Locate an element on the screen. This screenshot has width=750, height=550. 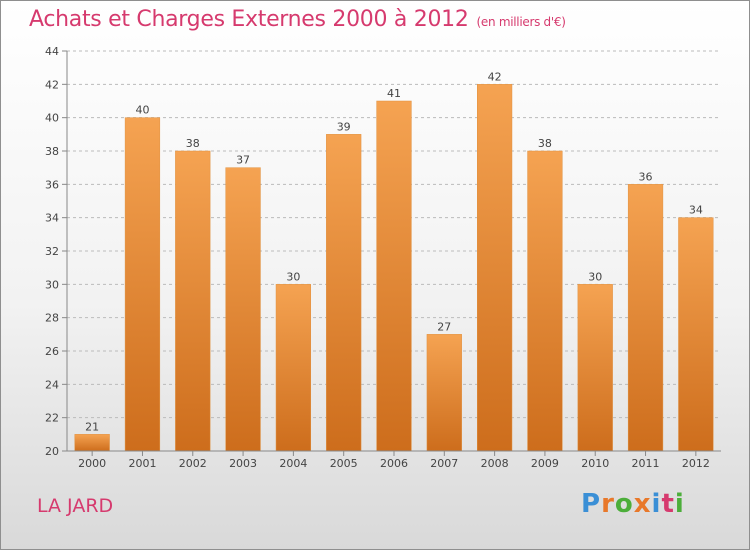
proxiti-logo: Proxiti is located at coordinates (633, 504).